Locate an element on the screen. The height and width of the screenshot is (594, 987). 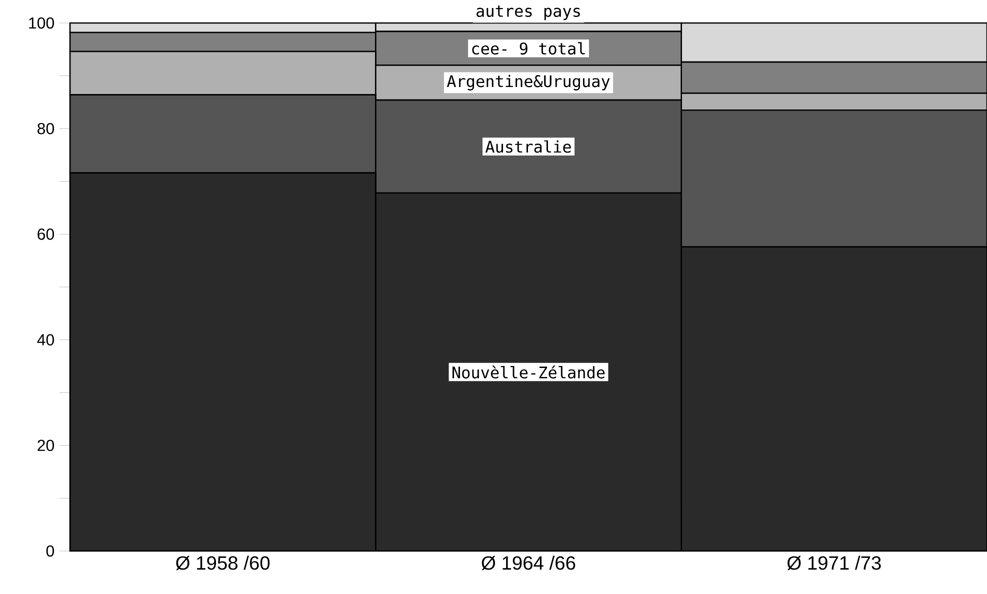
x-tick-label: Ø 1971 /73 is located at coordinates (834, 563).